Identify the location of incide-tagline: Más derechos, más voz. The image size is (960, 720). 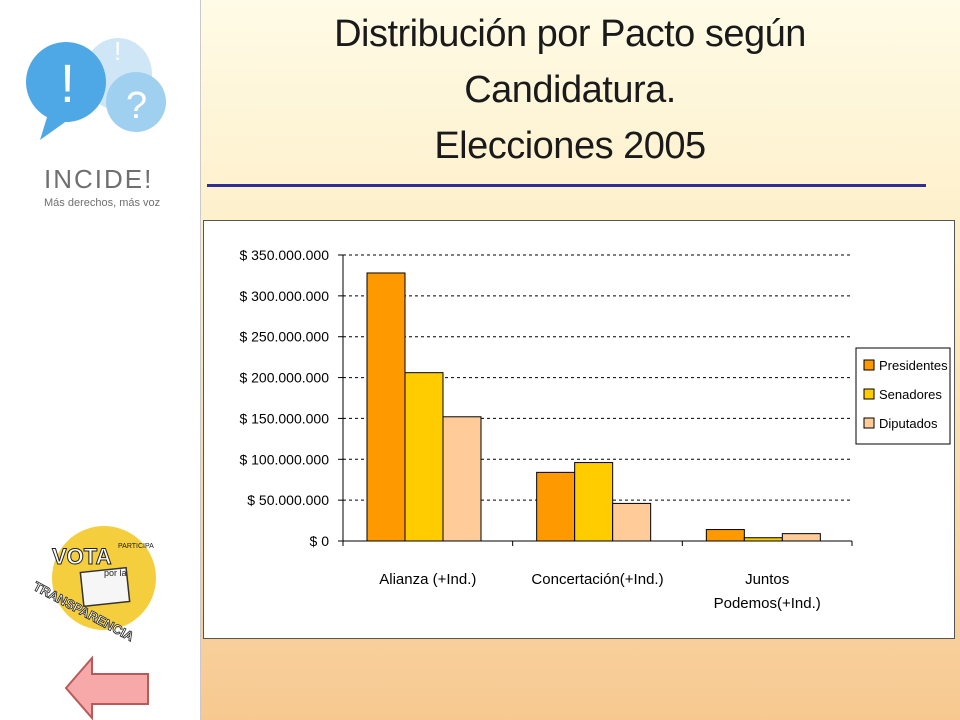
(102, 203).